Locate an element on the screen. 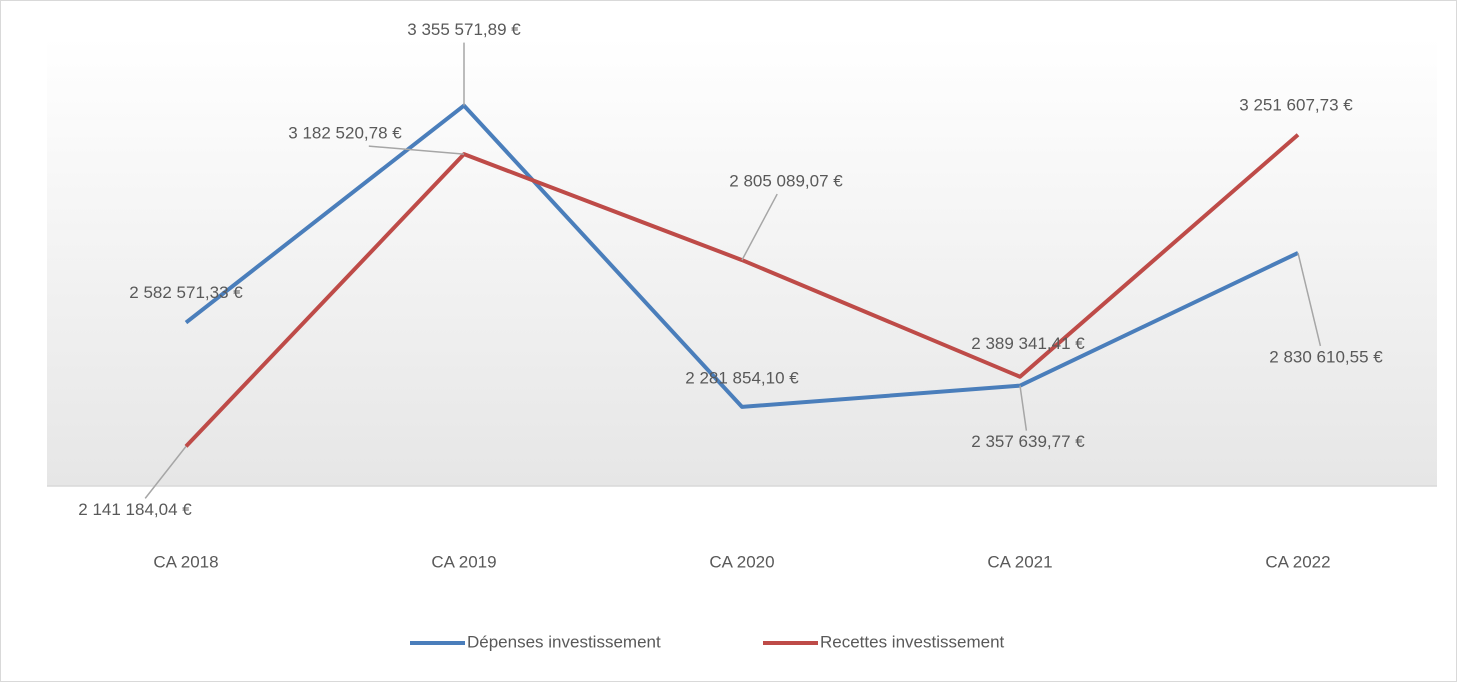 This screenshot has height=682, width=1457. data-label: 2 141 184,04 € is located at coordinates (135, 509).